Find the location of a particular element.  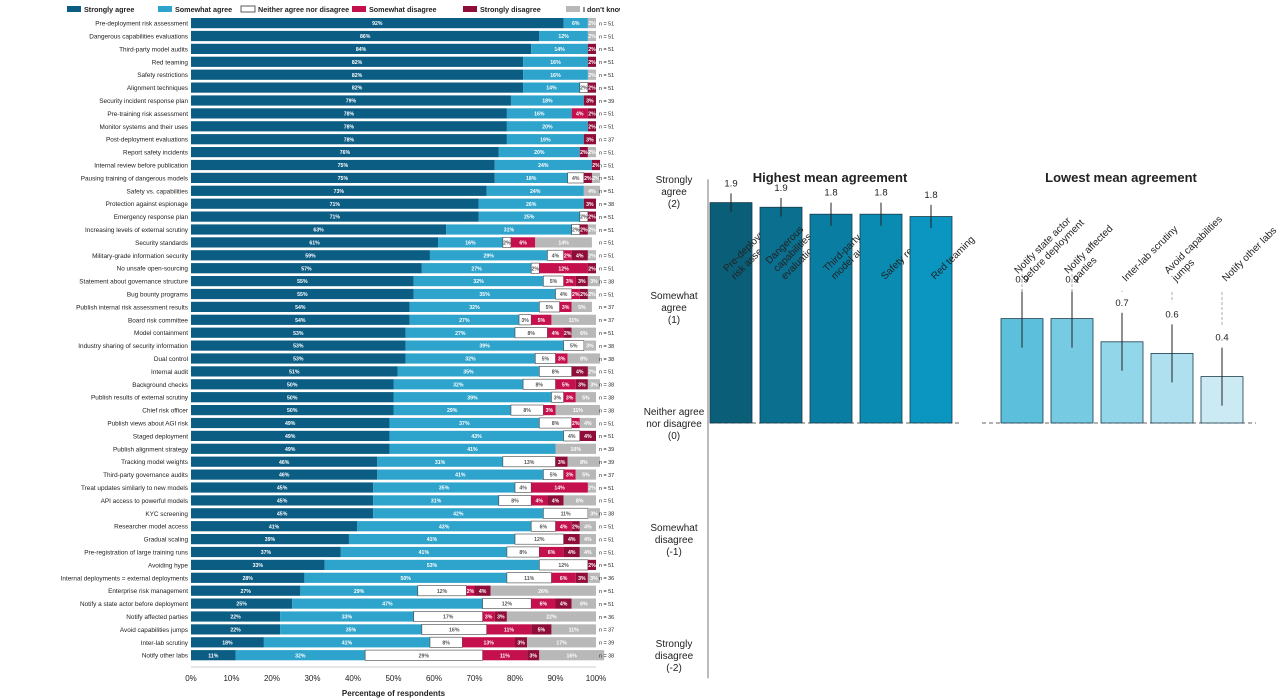

segment-label: 20% is located at coordinates (539, 153).